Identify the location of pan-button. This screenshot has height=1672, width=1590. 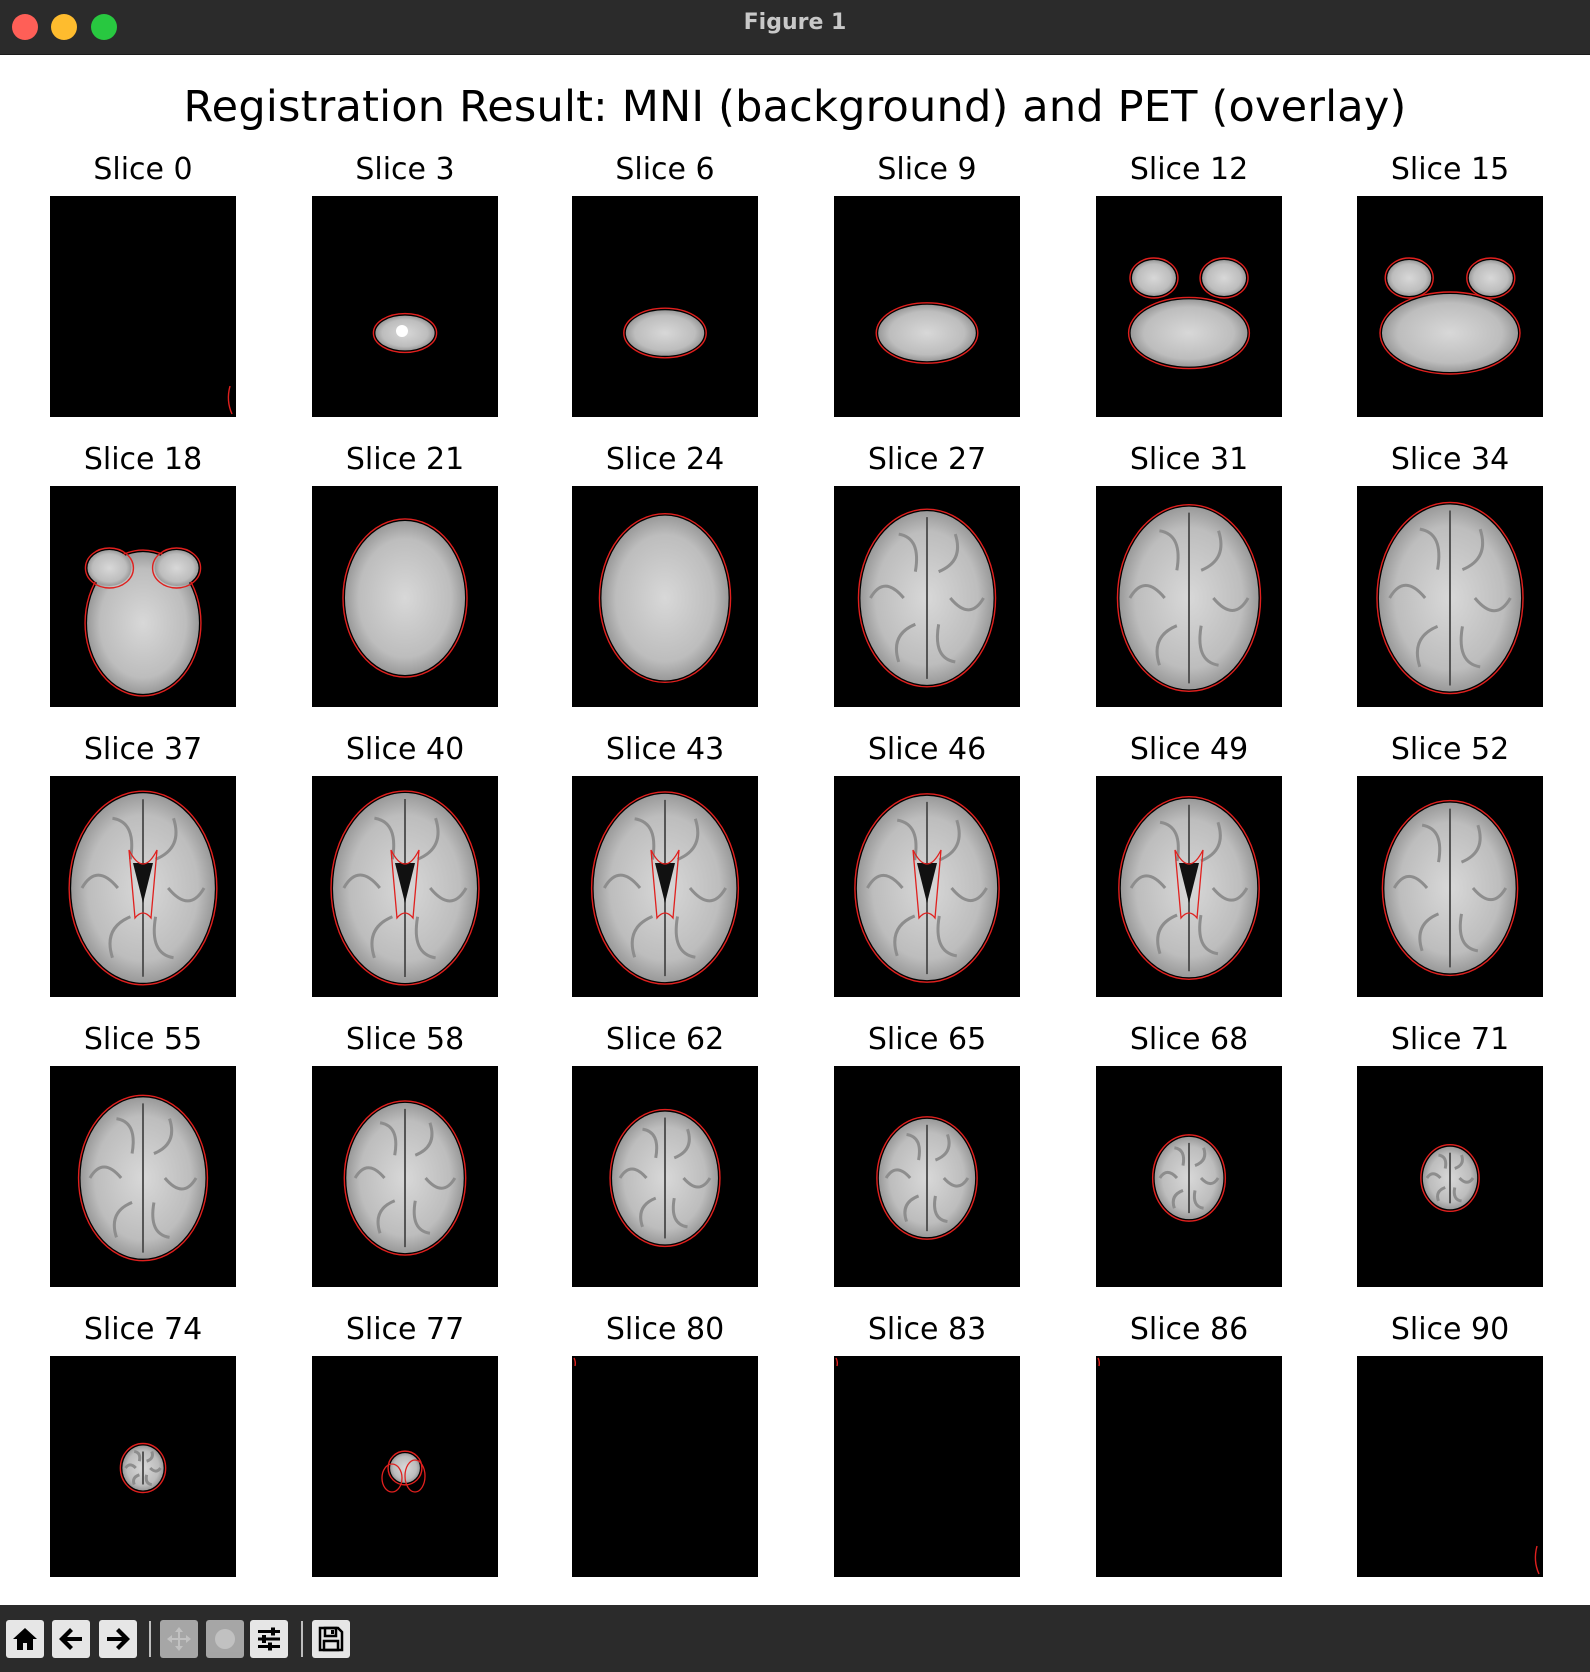
(179, 1639).